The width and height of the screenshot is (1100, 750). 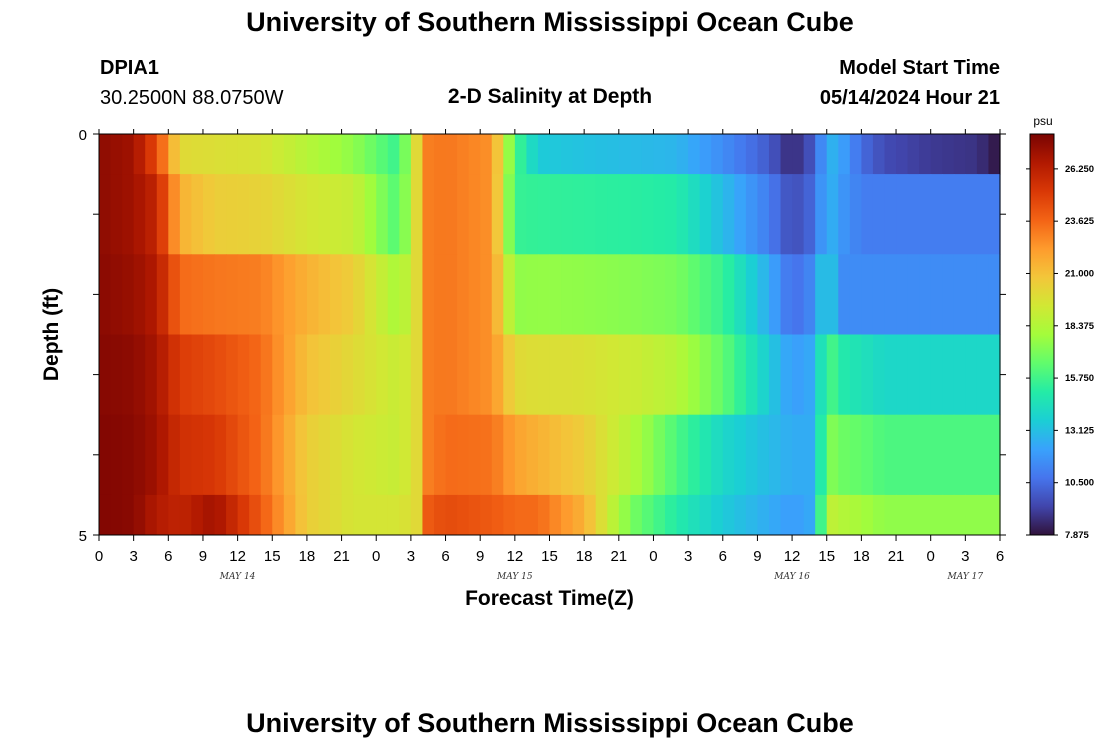 What do you see at coordinates (237, 577) in the screenshot?
I see `x-date-label: MAY 14` at bounding box center [237, 577].